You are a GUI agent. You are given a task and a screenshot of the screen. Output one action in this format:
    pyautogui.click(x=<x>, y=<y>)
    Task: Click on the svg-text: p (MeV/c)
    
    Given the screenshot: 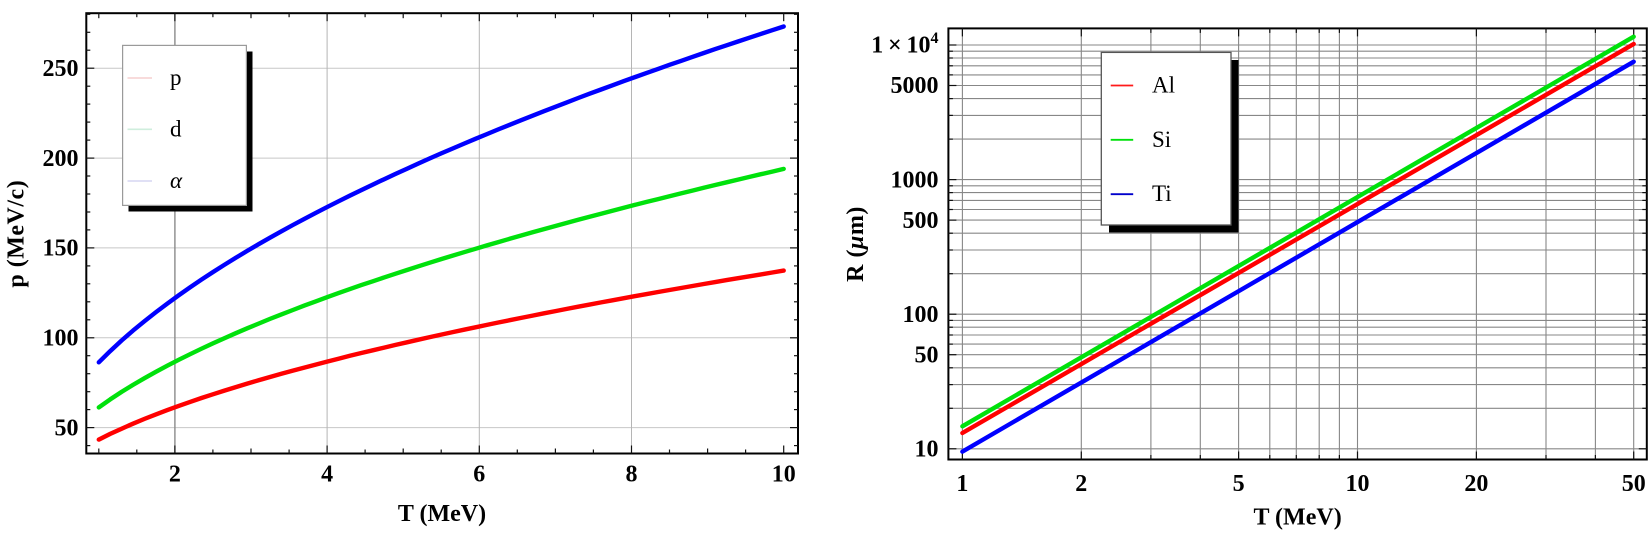 What is the action you would take?
    pyautogui.click(x=17, y=234)
    